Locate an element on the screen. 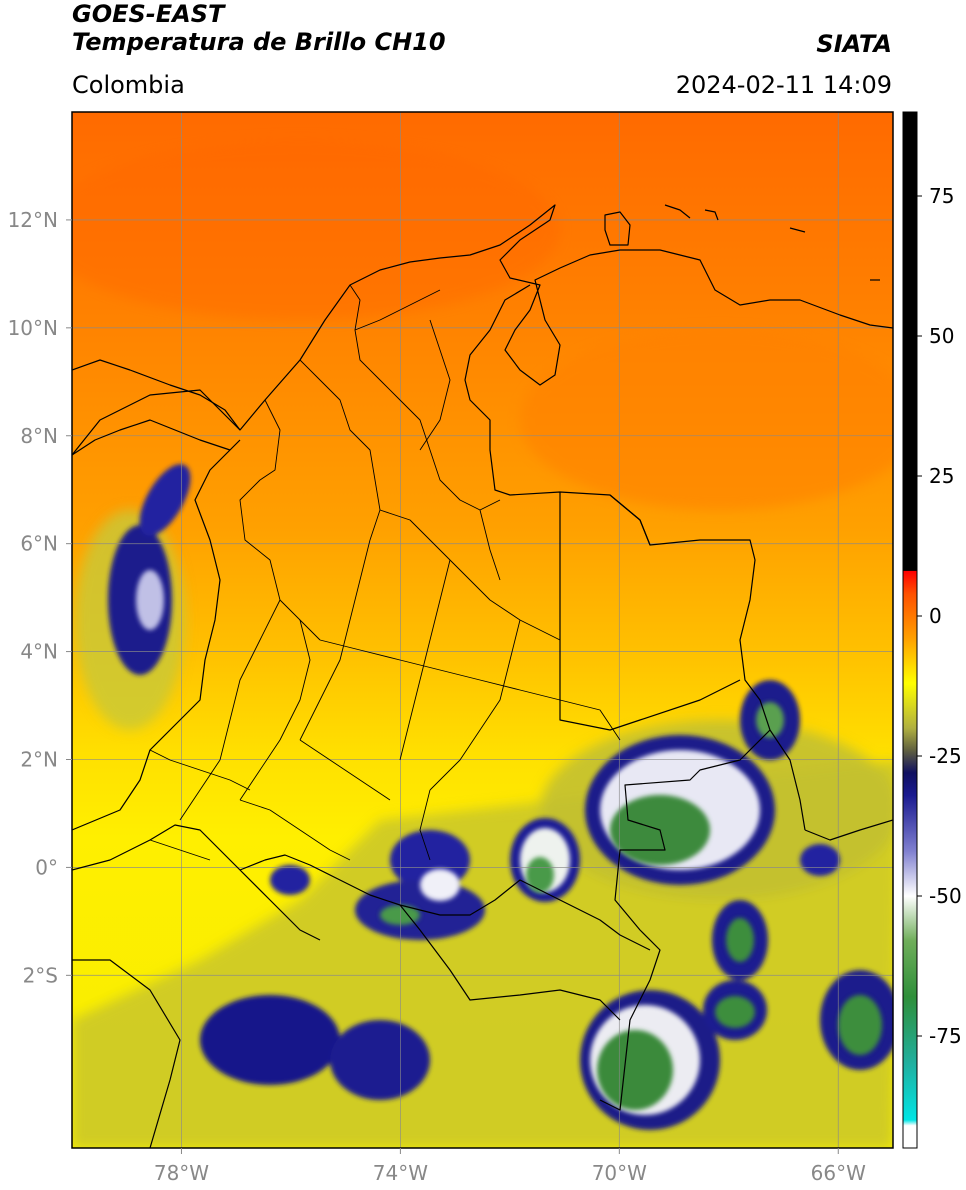 This screenshot has height=1190, width=966. colorbar: 75 50 25 0 -25 -50 -75 is located at coordinates (932, 630).